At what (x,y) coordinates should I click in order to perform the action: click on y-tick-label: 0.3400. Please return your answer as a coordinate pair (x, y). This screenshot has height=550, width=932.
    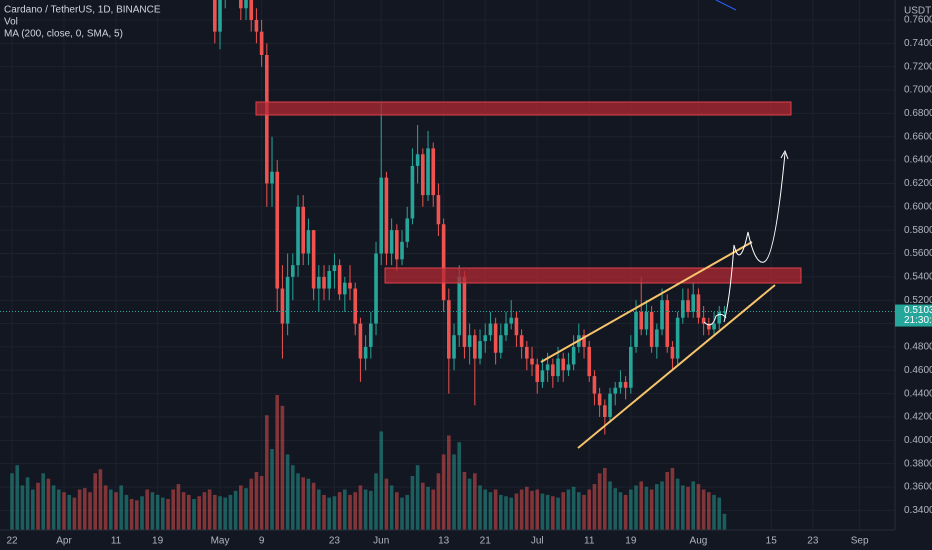
    Looking at the image, I should click on (918, 510).